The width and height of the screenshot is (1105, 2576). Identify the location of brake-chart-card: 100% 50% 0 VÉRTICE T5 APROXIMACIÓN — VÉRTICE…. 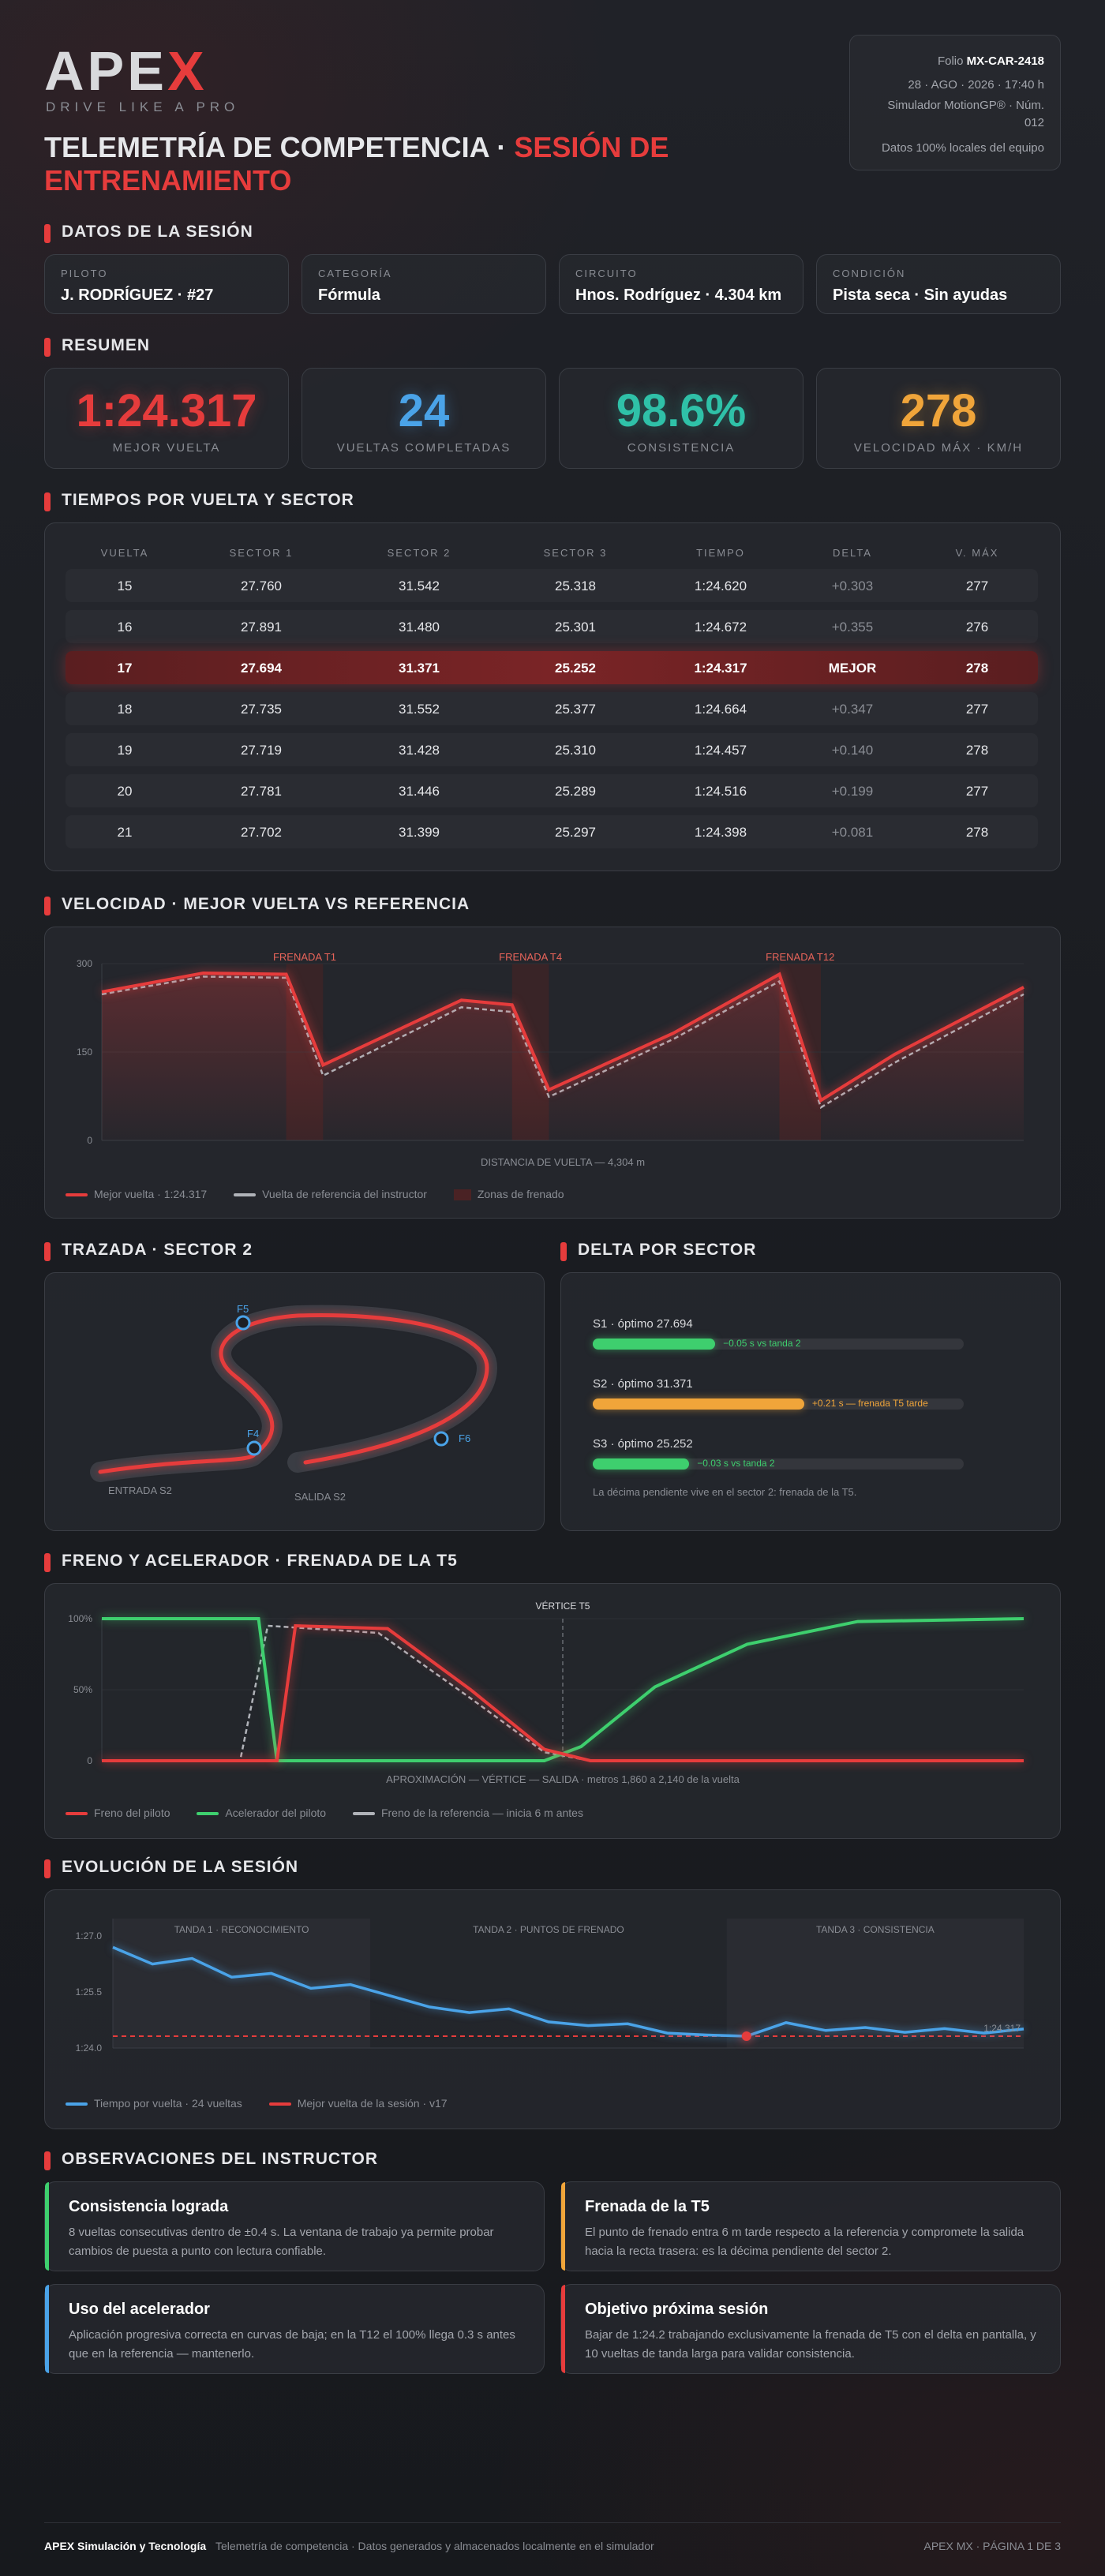
(552, 1711).